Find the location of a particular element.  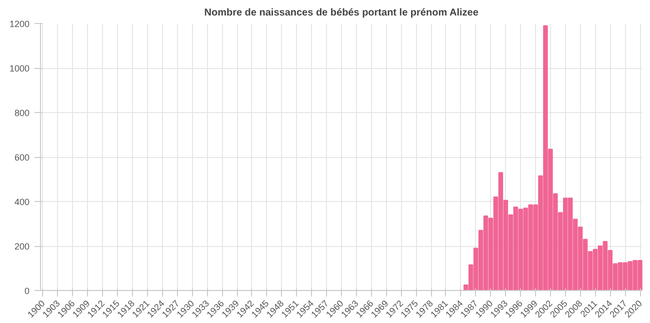

y-tick-label: 200 is located at coordinates (22, 247).